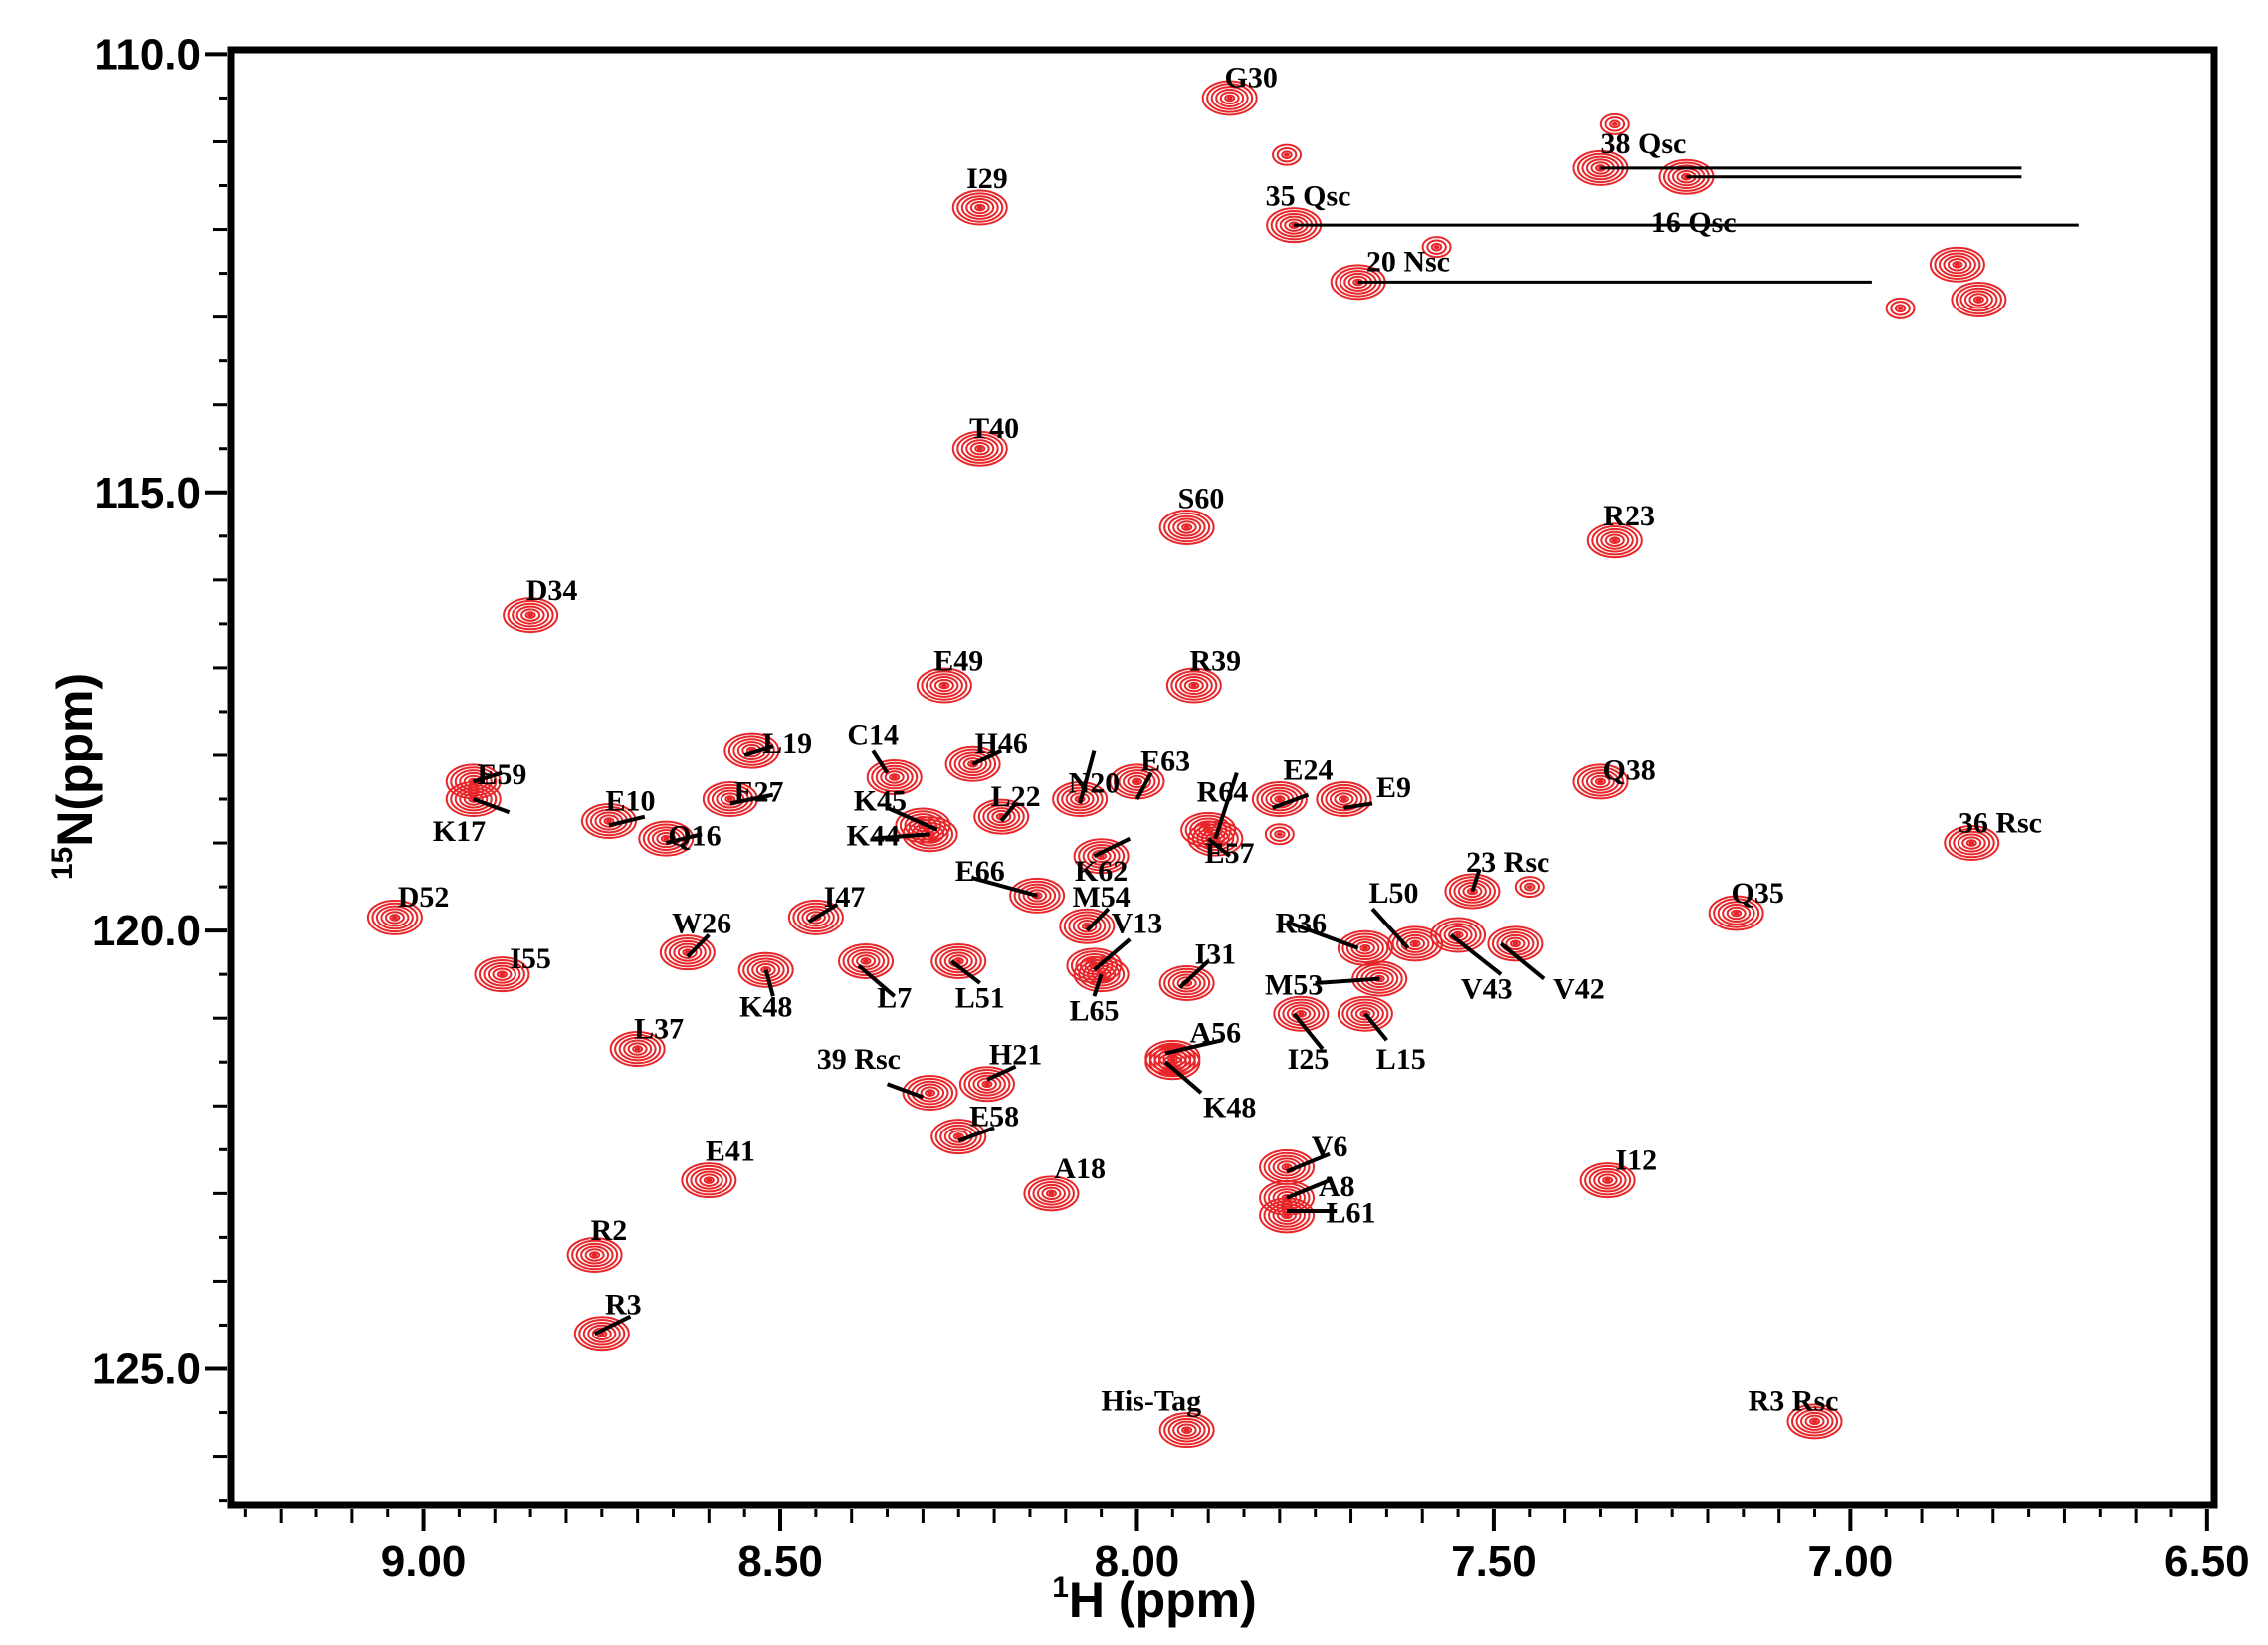 This screenshot has height=1645, width=2268. Describe the element at coordinates (74, 776) in the screenshot. I see `y-axis-title: 15N(ppm)` at that location.